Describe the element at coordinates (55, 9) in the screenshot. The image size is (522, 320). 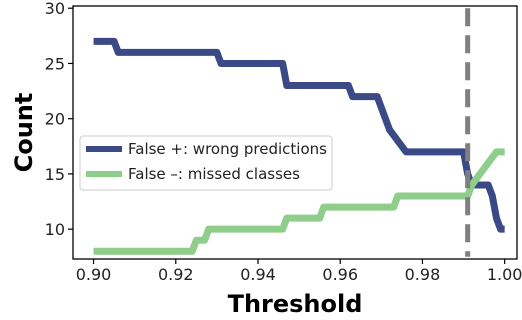
I see `y-tick-label: 30` at that location.